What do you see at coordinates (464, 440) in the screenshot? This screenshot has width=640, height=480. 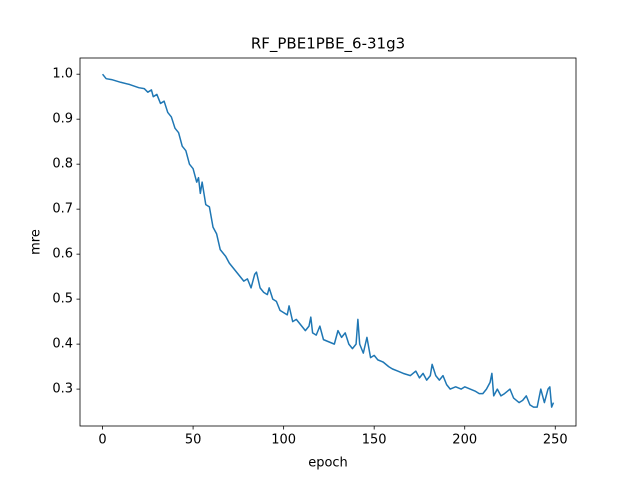 I see `x-tick-label: 200` at bounding box center [464, 440].